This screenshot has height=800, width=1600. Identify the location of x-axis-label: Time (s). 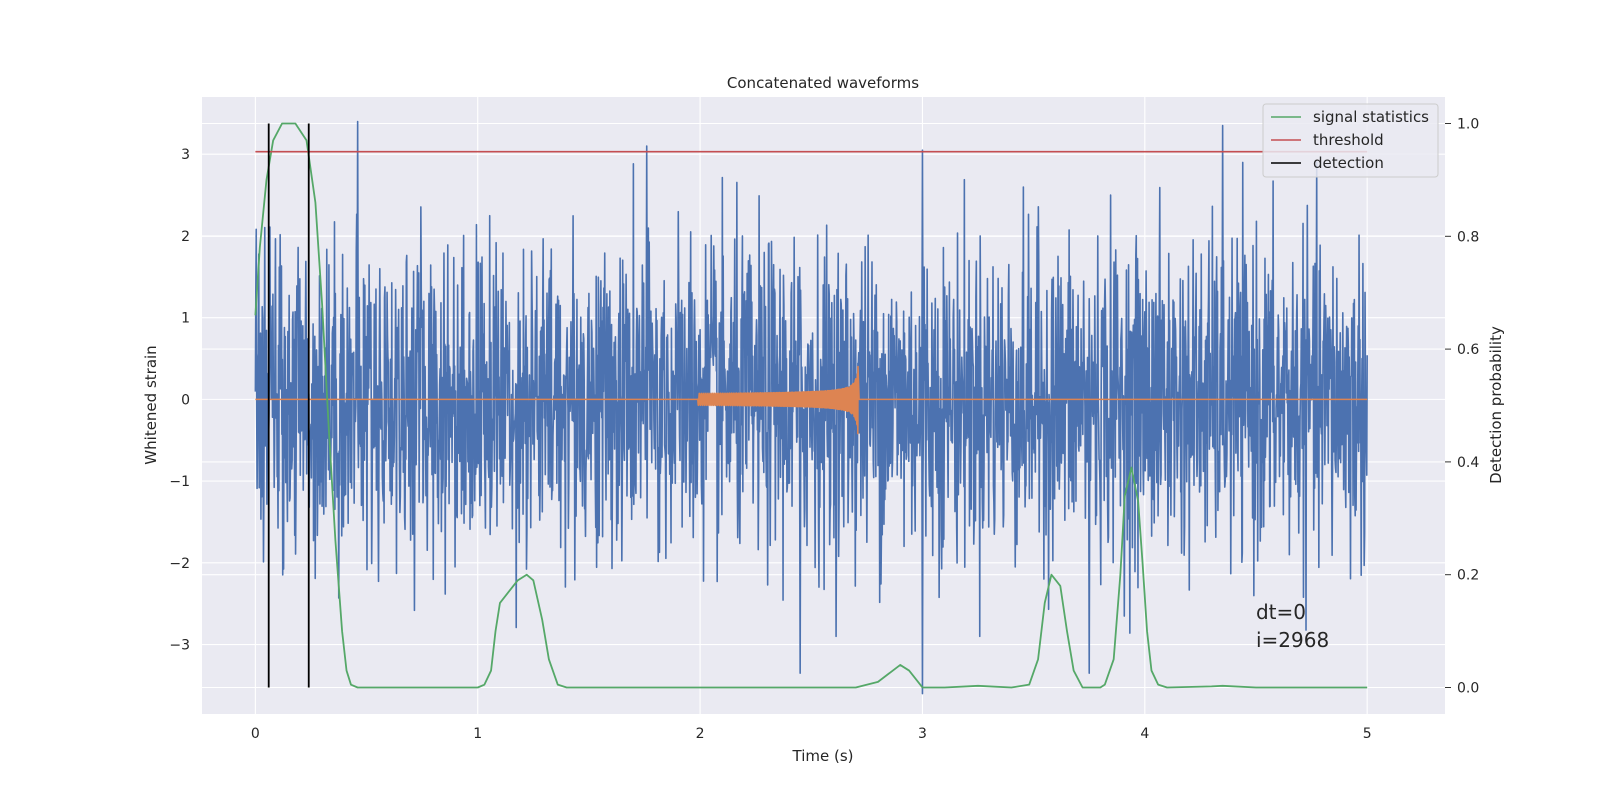
(823, 756).